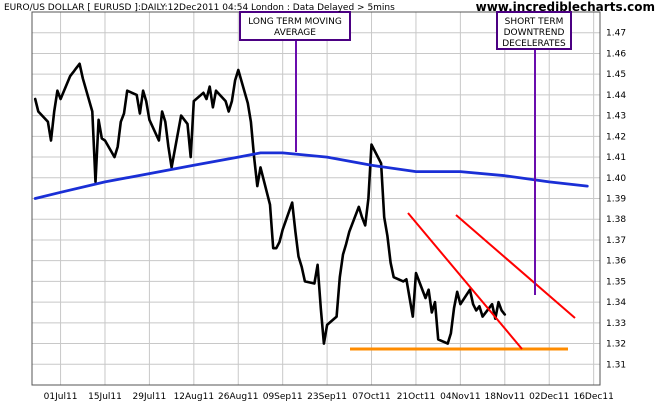  What do you see at coordinates (565, 7) in the screenshot?
I see `brand-watermark: www.incrediblecharts.com` at bounding box center [565, 7].